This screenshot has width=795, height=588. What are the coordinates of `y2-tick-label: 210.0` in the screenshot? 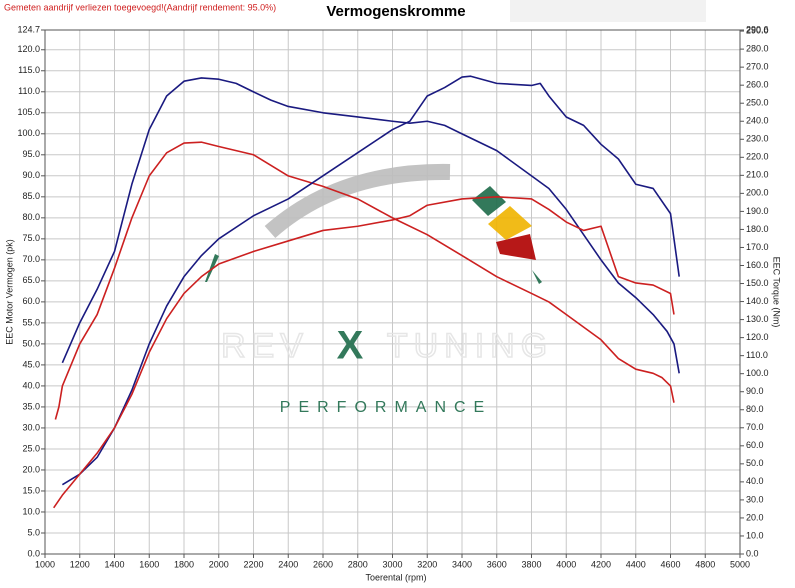 It's located at (757, 175).